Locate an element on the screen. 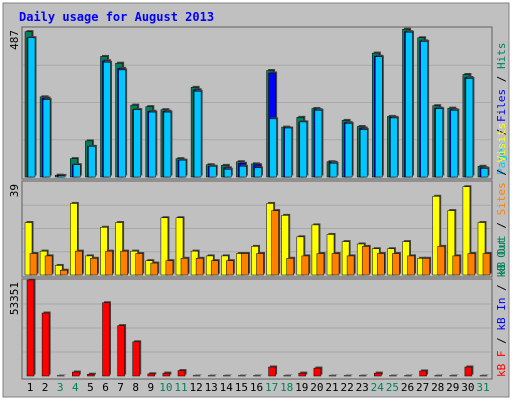 This screenshot has height=400, width=512. legend-item: Sites is located at coordinates (501, 198).